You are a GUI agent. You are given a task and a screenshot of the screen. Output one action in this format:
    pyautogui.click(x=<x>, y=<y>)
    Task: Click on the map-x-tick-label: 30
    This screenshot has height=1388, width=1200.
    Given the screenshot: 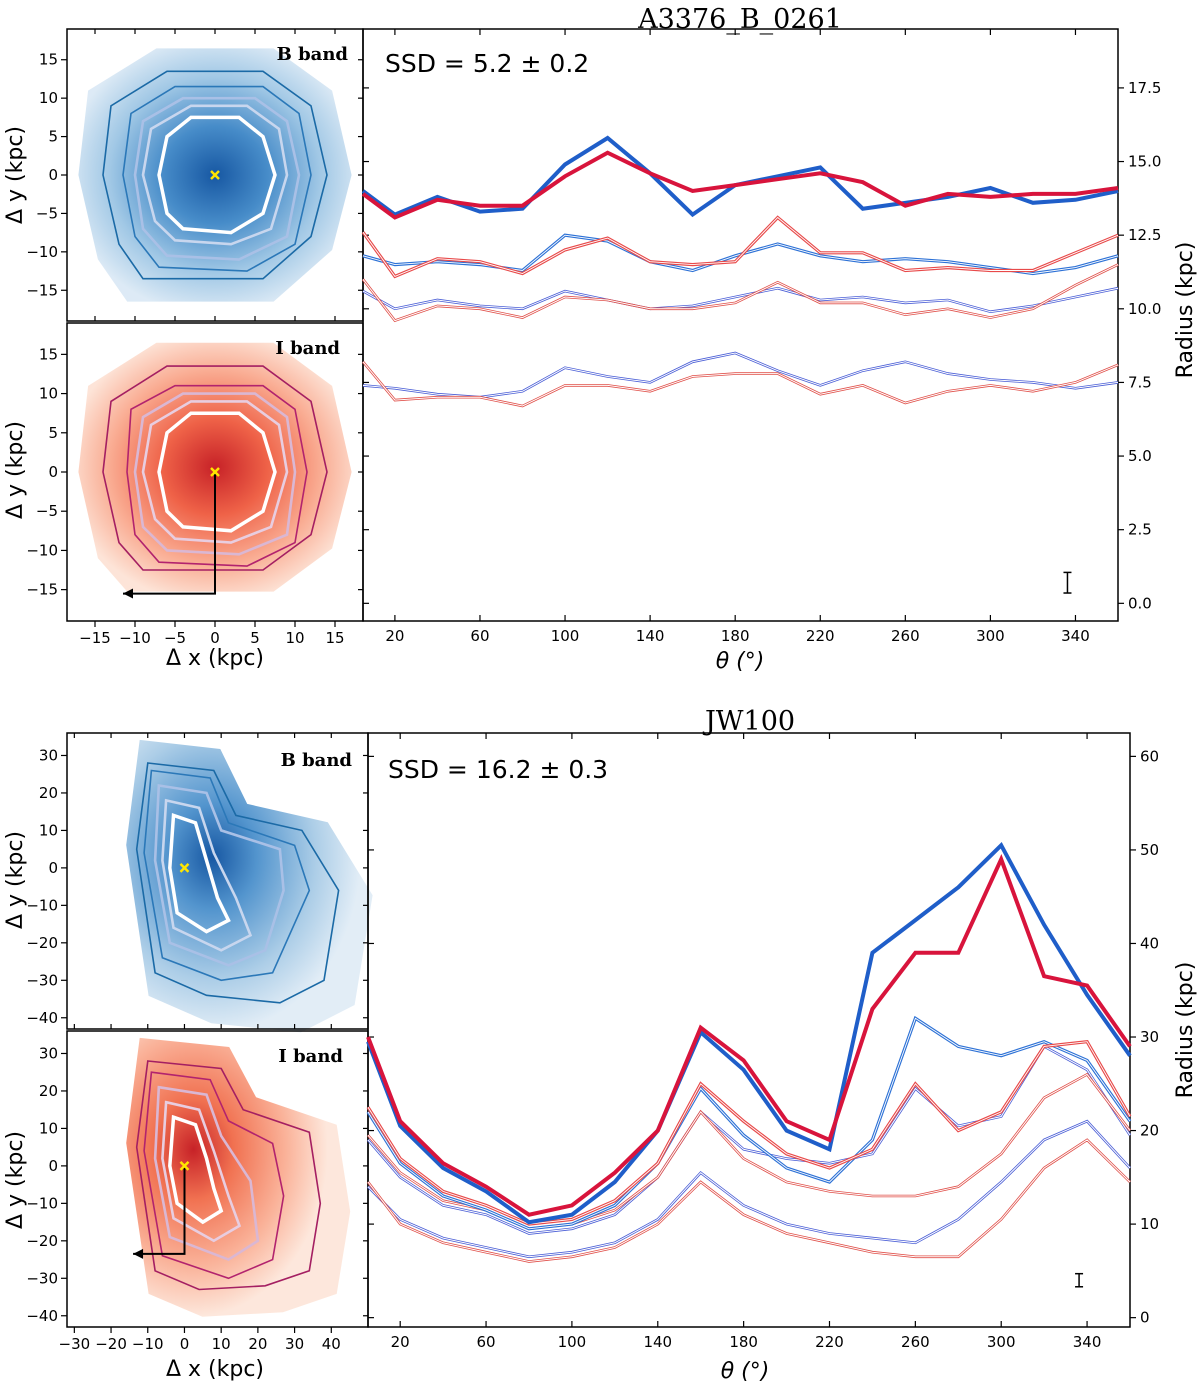 What is the action you would take?
    pyautogui.click(x=294, y=1344)
    